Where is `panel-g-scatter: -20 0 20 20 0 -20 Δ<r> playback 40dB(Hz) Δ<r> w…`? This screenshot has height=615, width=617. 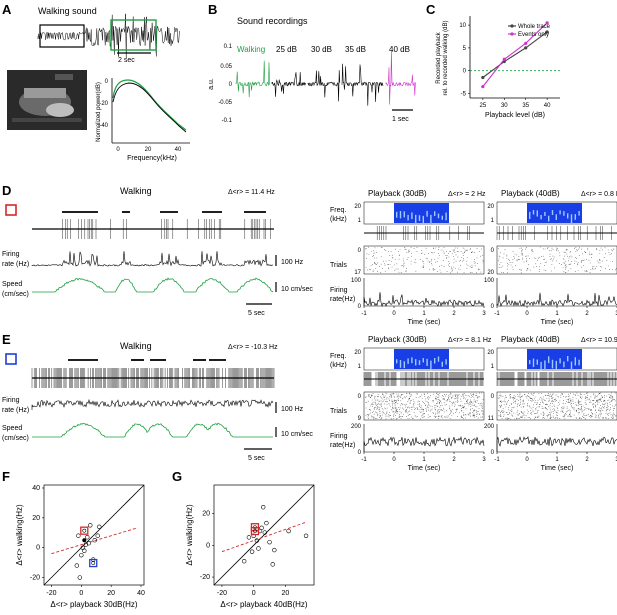
panel-g-scatter: -20 0 20 20 0 -20 Δ<r> playback 40dB(Hz) Δ<r> w… is located at coordinates (250, 546).